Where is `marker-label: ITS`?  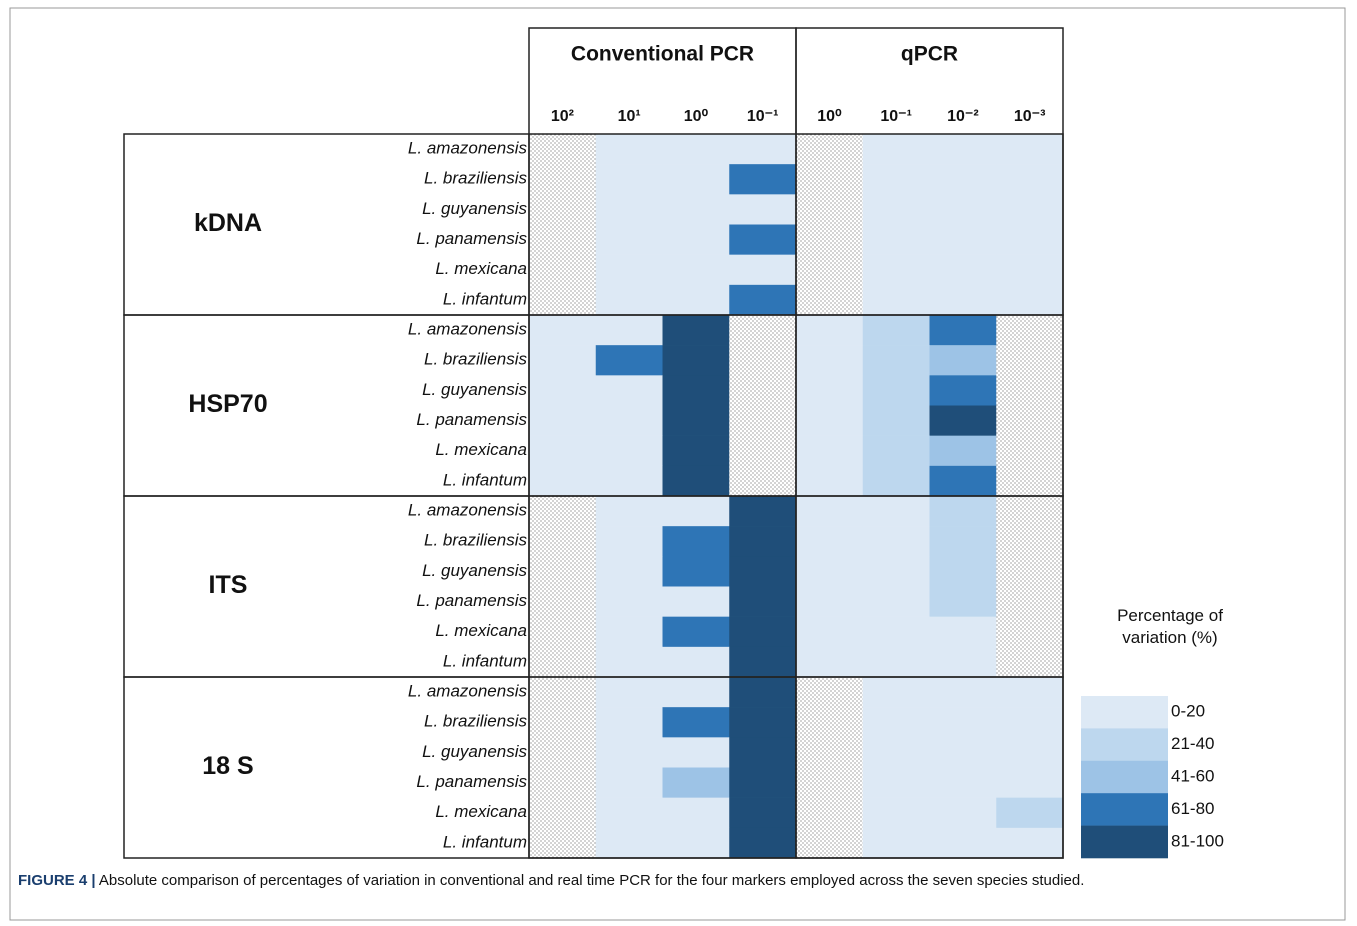 marker-label: ITS is located at coordinates (228, 585).